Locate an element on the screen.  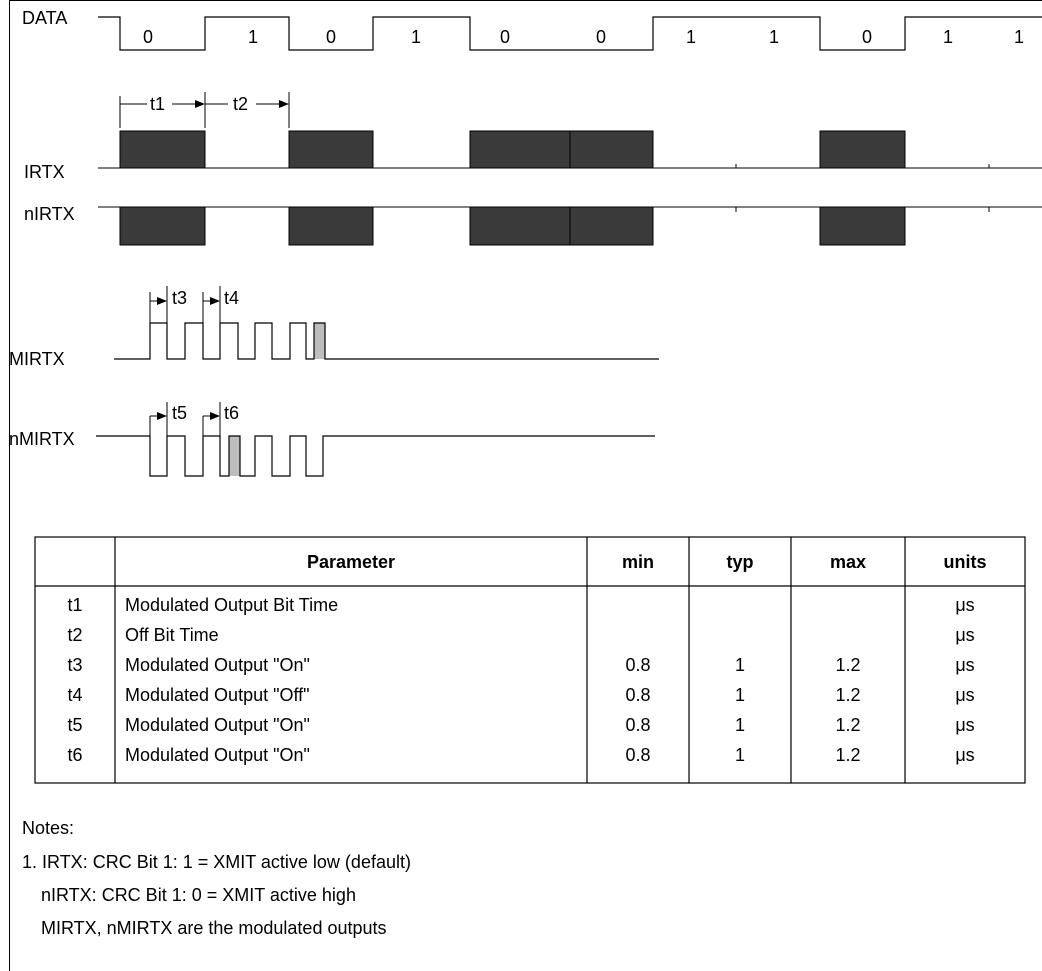
table-row: t2 Off Bit Time μs is located at coordinates (520, 635).